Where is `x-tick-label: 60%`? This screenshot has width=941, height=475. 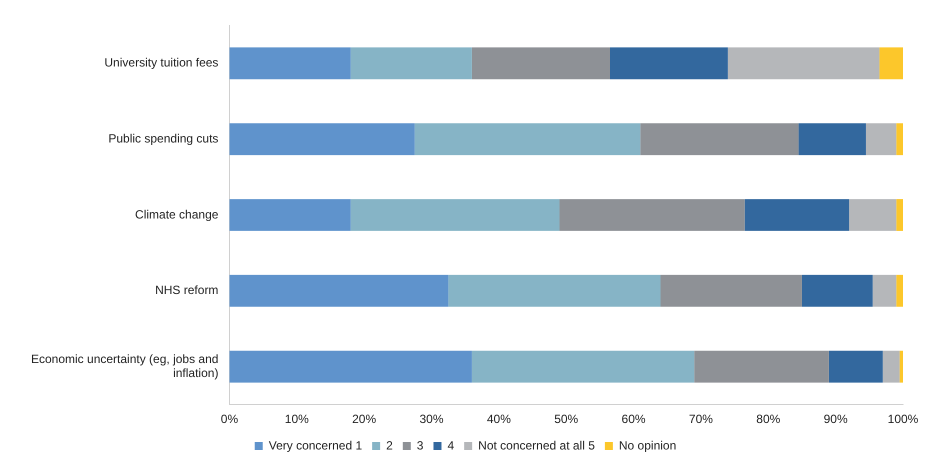
x-tick-label: 60% is located at coordinates (634, 419).